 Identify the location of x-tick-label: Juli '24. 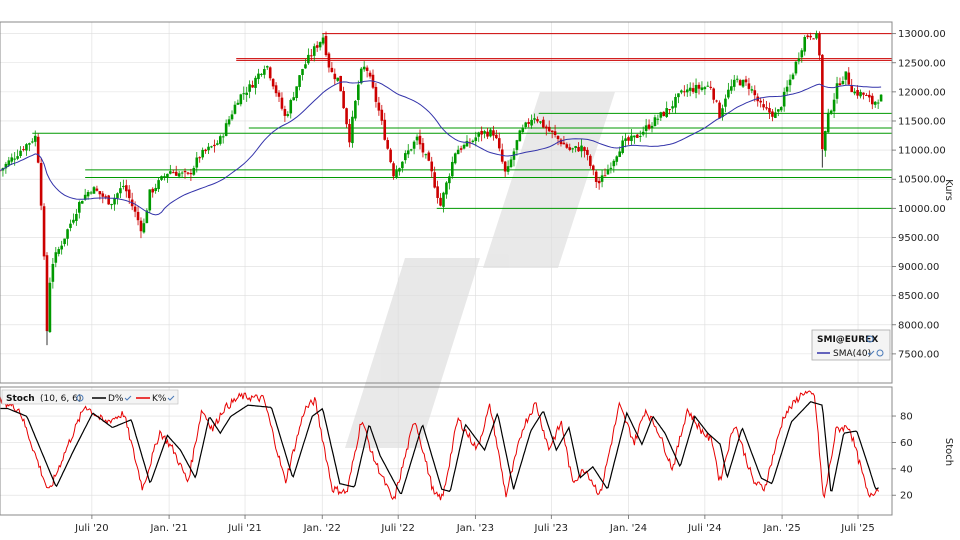
(704, 528).